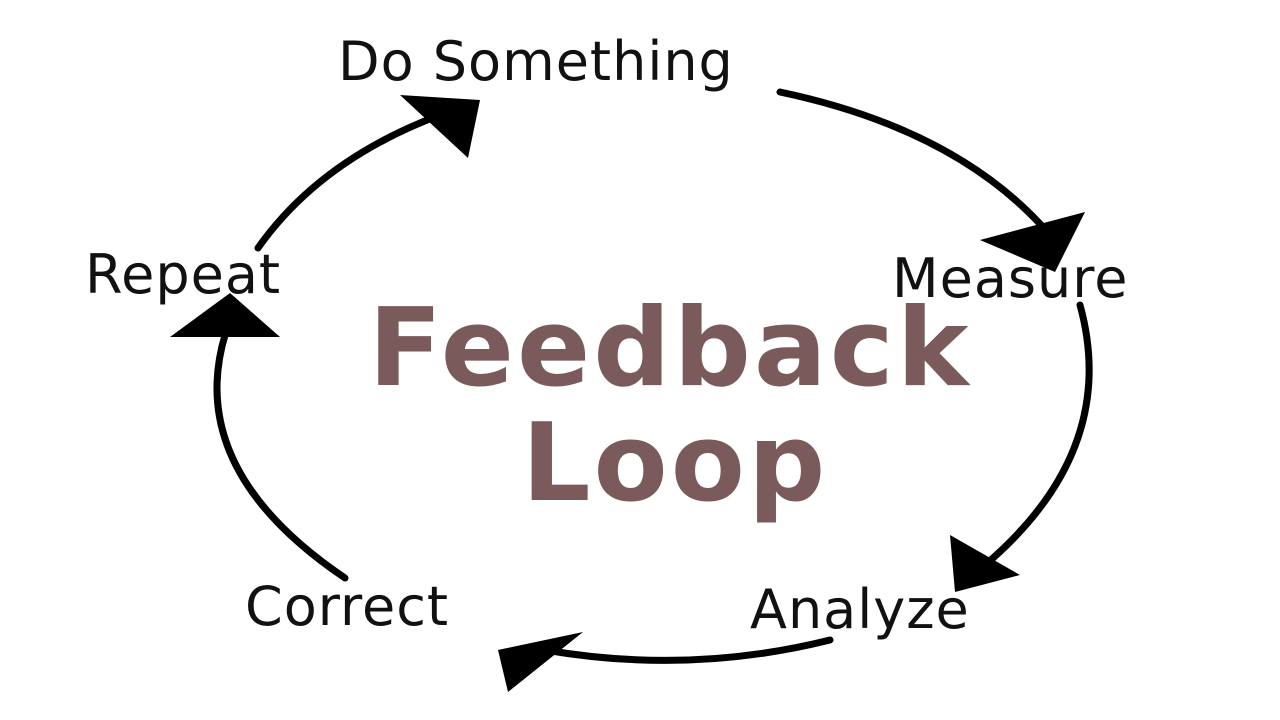  Describe the element at coordinates (675, 463) in the screenshot. I see `center-title-line-2: Loop` at that location.